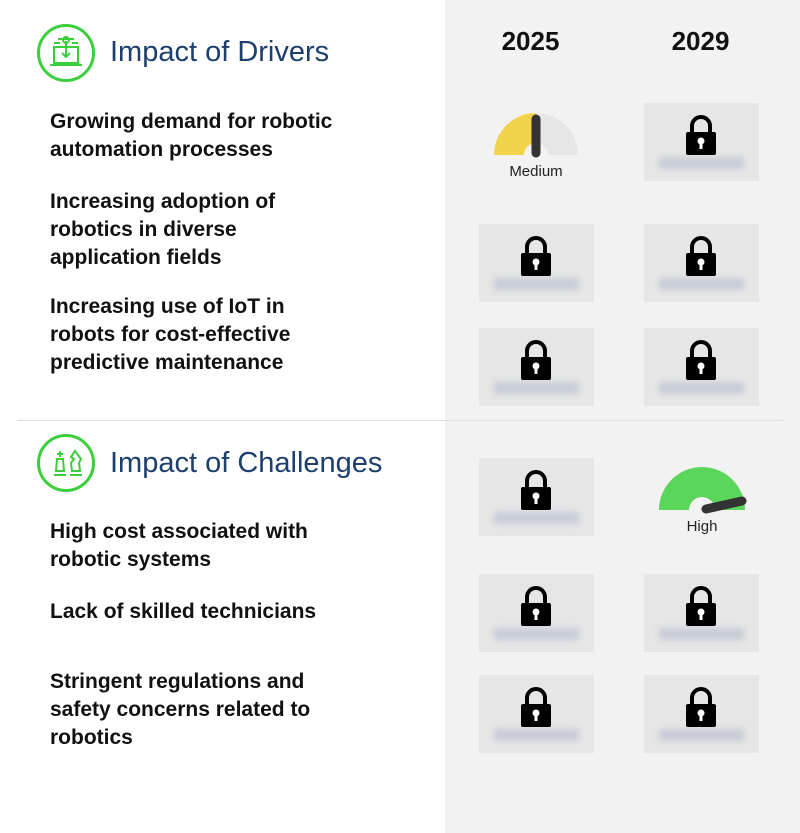  What do you see at coordinates (536, 171) in the screenshot?
I see `gauge-level-label: Medium` at bounding box center [536, 171].